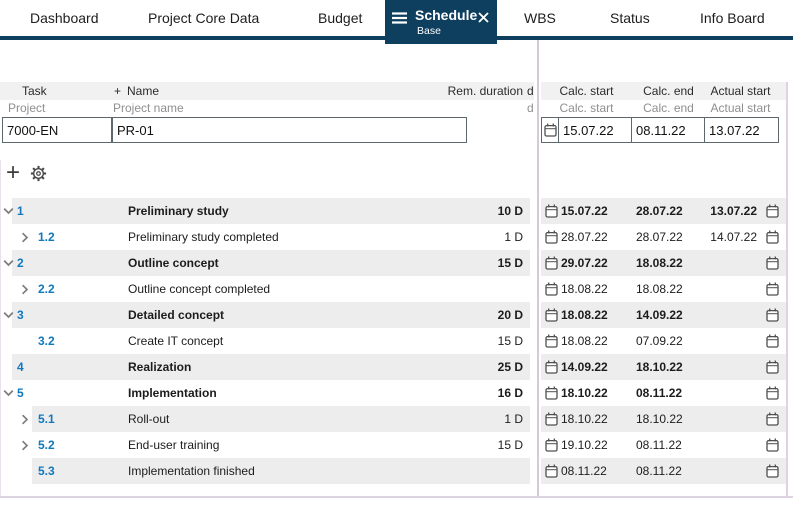 The height and width of the screenshot is (508, 793). I want to click on col-header-rem-duration: Rem. duration, so click(485, 91).